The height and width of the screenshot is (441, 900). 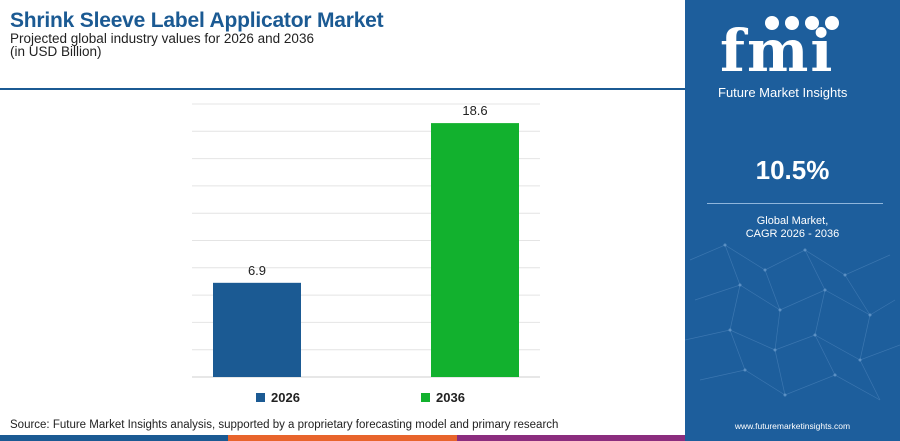 What do you see at coordinates (56, 51) in the screenshot?
I see `chart-unit-label: (in USD Billion)` at bounding box center [56, 51].